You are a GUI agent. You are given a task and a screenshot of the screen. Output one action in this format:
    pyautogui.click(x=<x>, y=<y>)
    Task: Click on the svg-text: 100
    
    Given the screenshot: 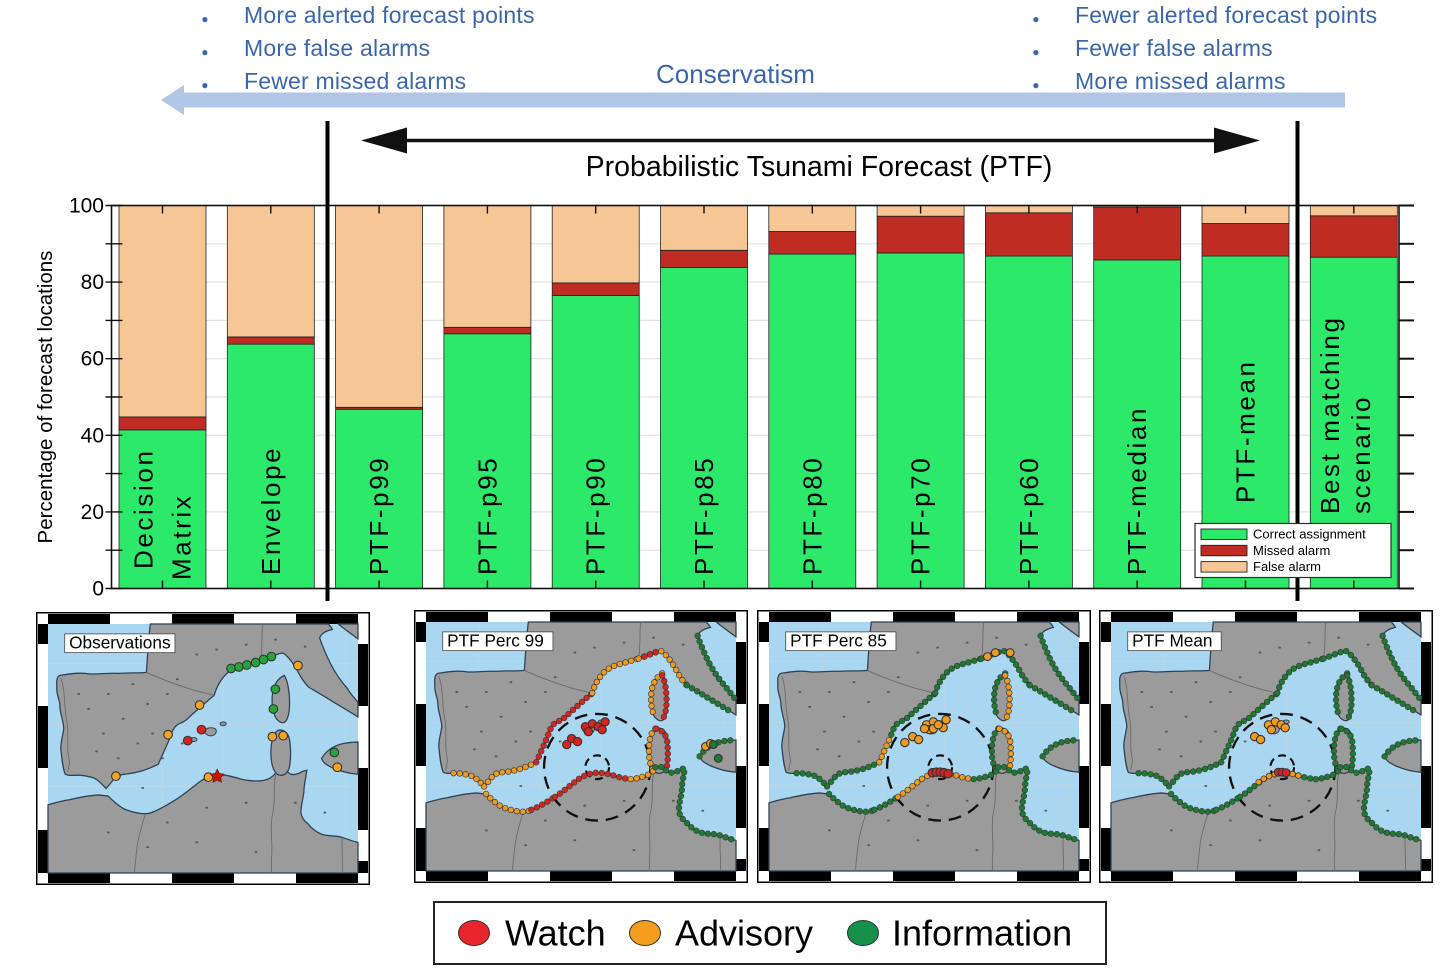 What is the action you would take?
    pyautogui.click(x=86, y=206)
    